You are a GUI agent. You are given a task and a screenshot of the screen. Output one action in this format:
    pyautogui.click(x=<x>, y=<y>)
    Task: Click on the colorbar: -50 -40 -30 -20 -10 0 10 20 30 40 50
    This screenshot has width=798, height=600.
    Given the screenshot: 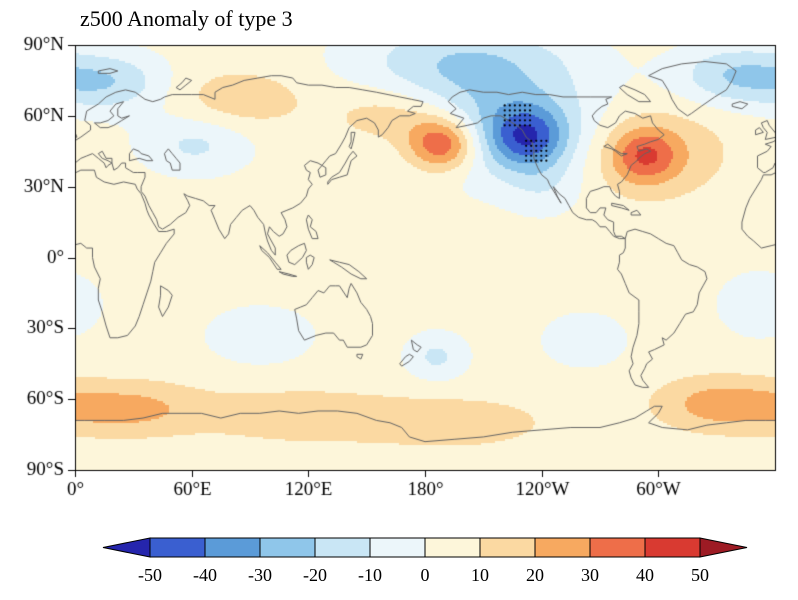 What is the action you would take?
    pyautogui.click(x=425, y=561)
    